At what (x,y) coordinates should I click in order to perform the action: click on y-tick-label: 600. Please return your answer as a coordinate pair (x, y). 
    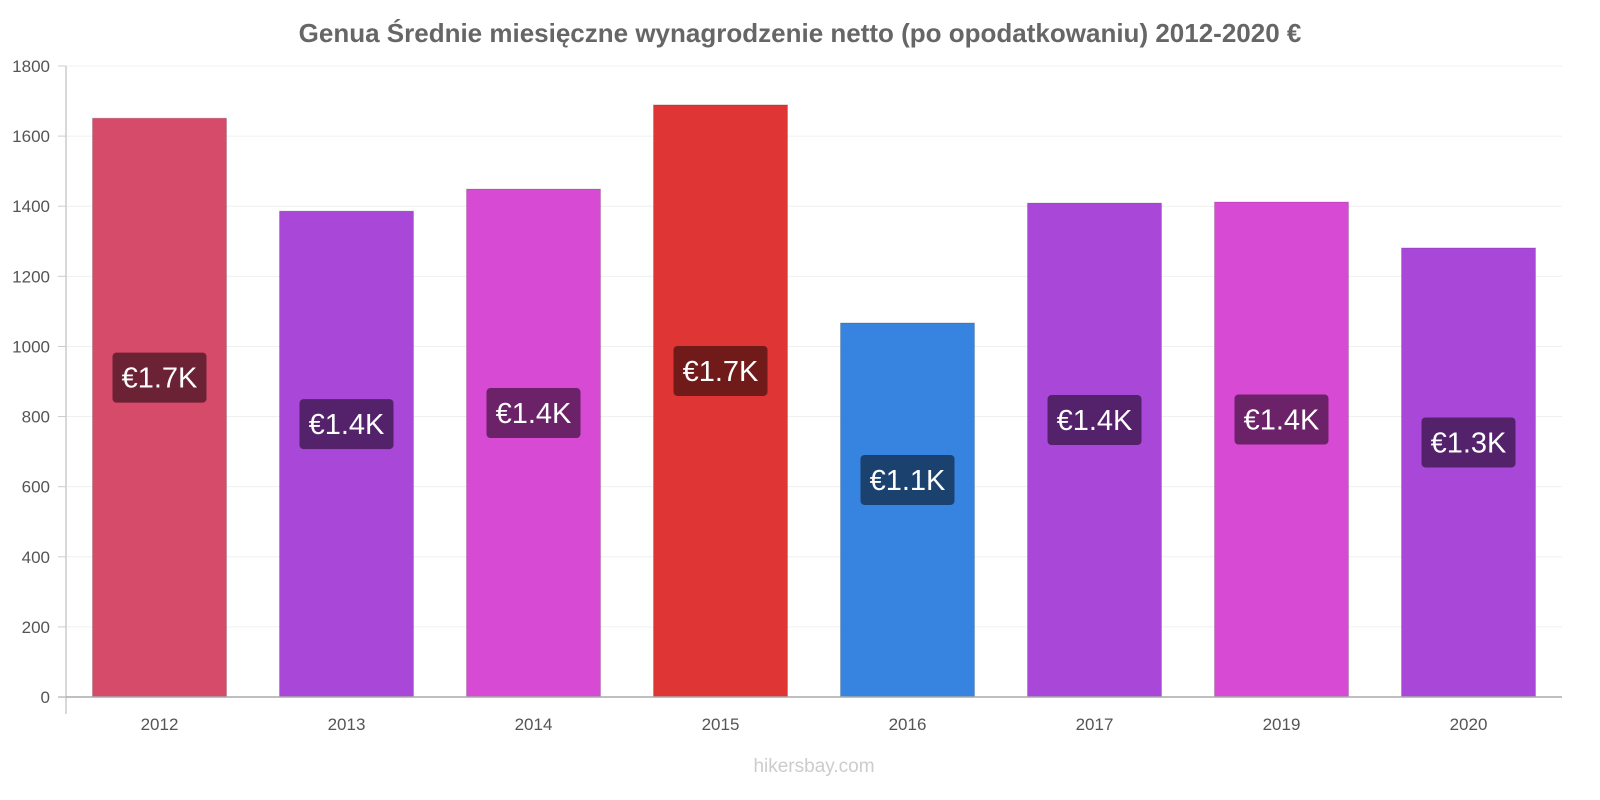
    Looking at the image, I should click on (36, 487).